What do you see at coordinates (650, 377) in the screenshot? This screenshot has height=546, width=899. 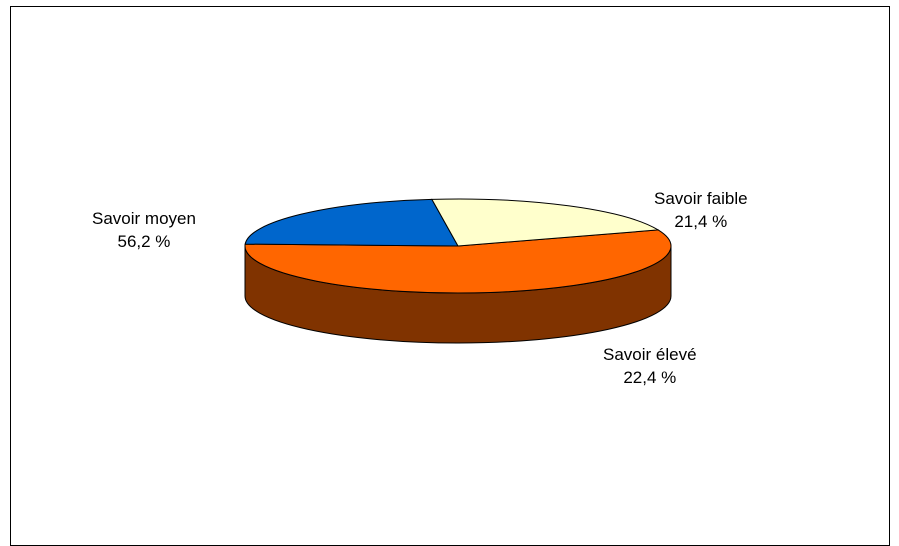 I see `slice-value: 22,4 %` at bounding box center [650, 377].